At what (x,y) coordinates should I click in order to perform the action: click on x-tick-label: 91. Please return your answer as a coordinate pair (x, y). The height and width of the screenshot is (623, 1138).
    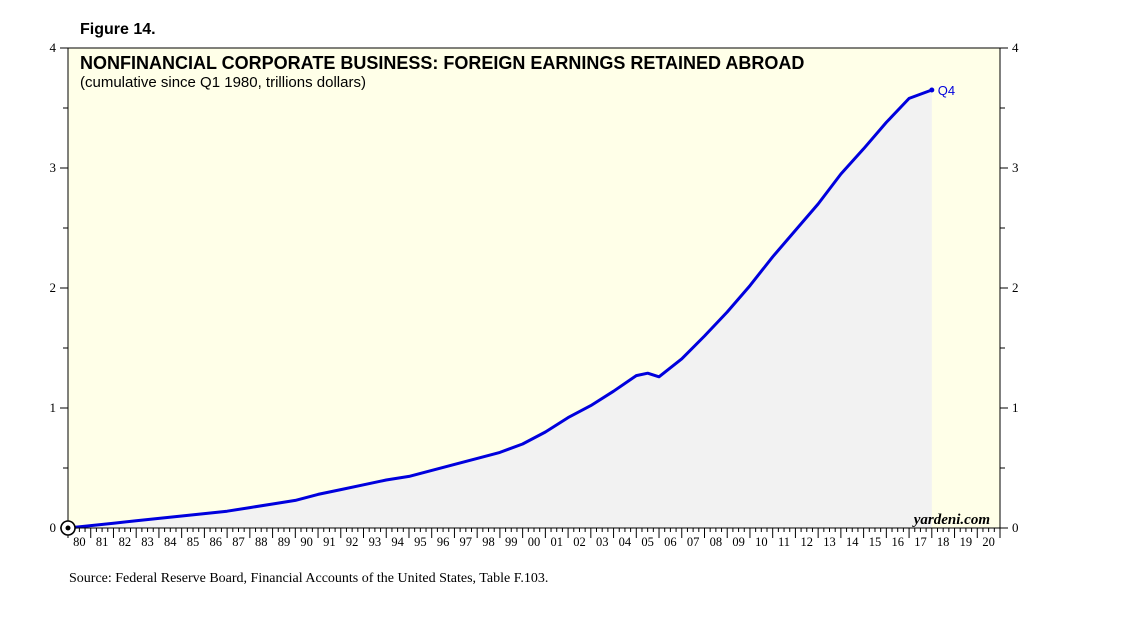
    Looking at the image, I should click on (329, 542).